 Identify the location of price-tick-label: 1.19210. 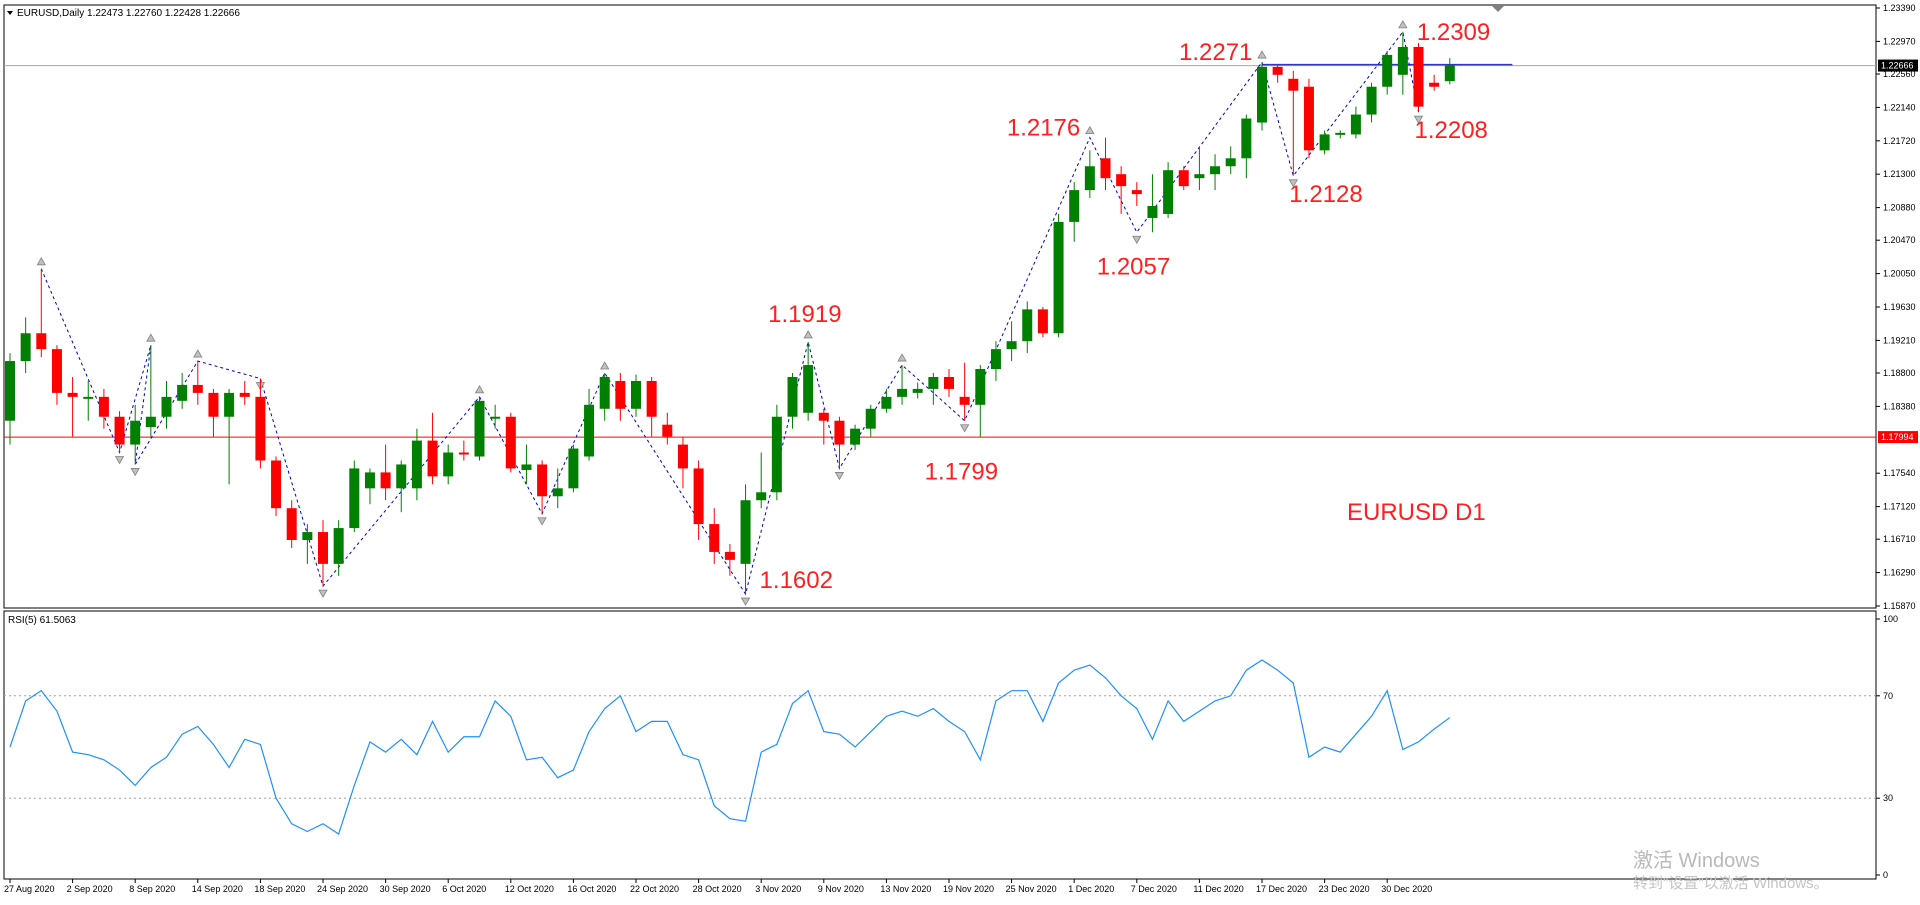
(1899, 340).